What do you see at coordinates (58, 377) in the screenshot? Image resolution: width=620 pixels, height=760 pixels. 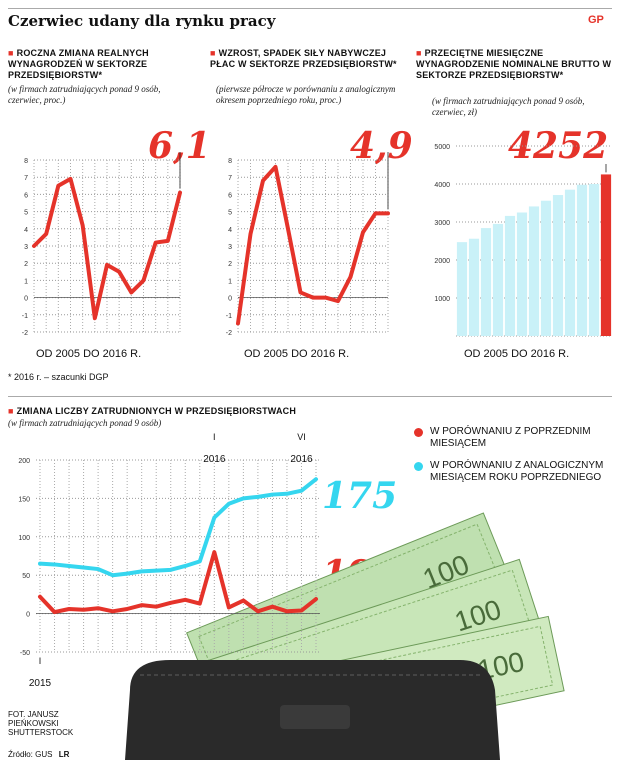 I see `footnote: * 2016 r. – szacunki DGP` at bounding box center [58, 377].